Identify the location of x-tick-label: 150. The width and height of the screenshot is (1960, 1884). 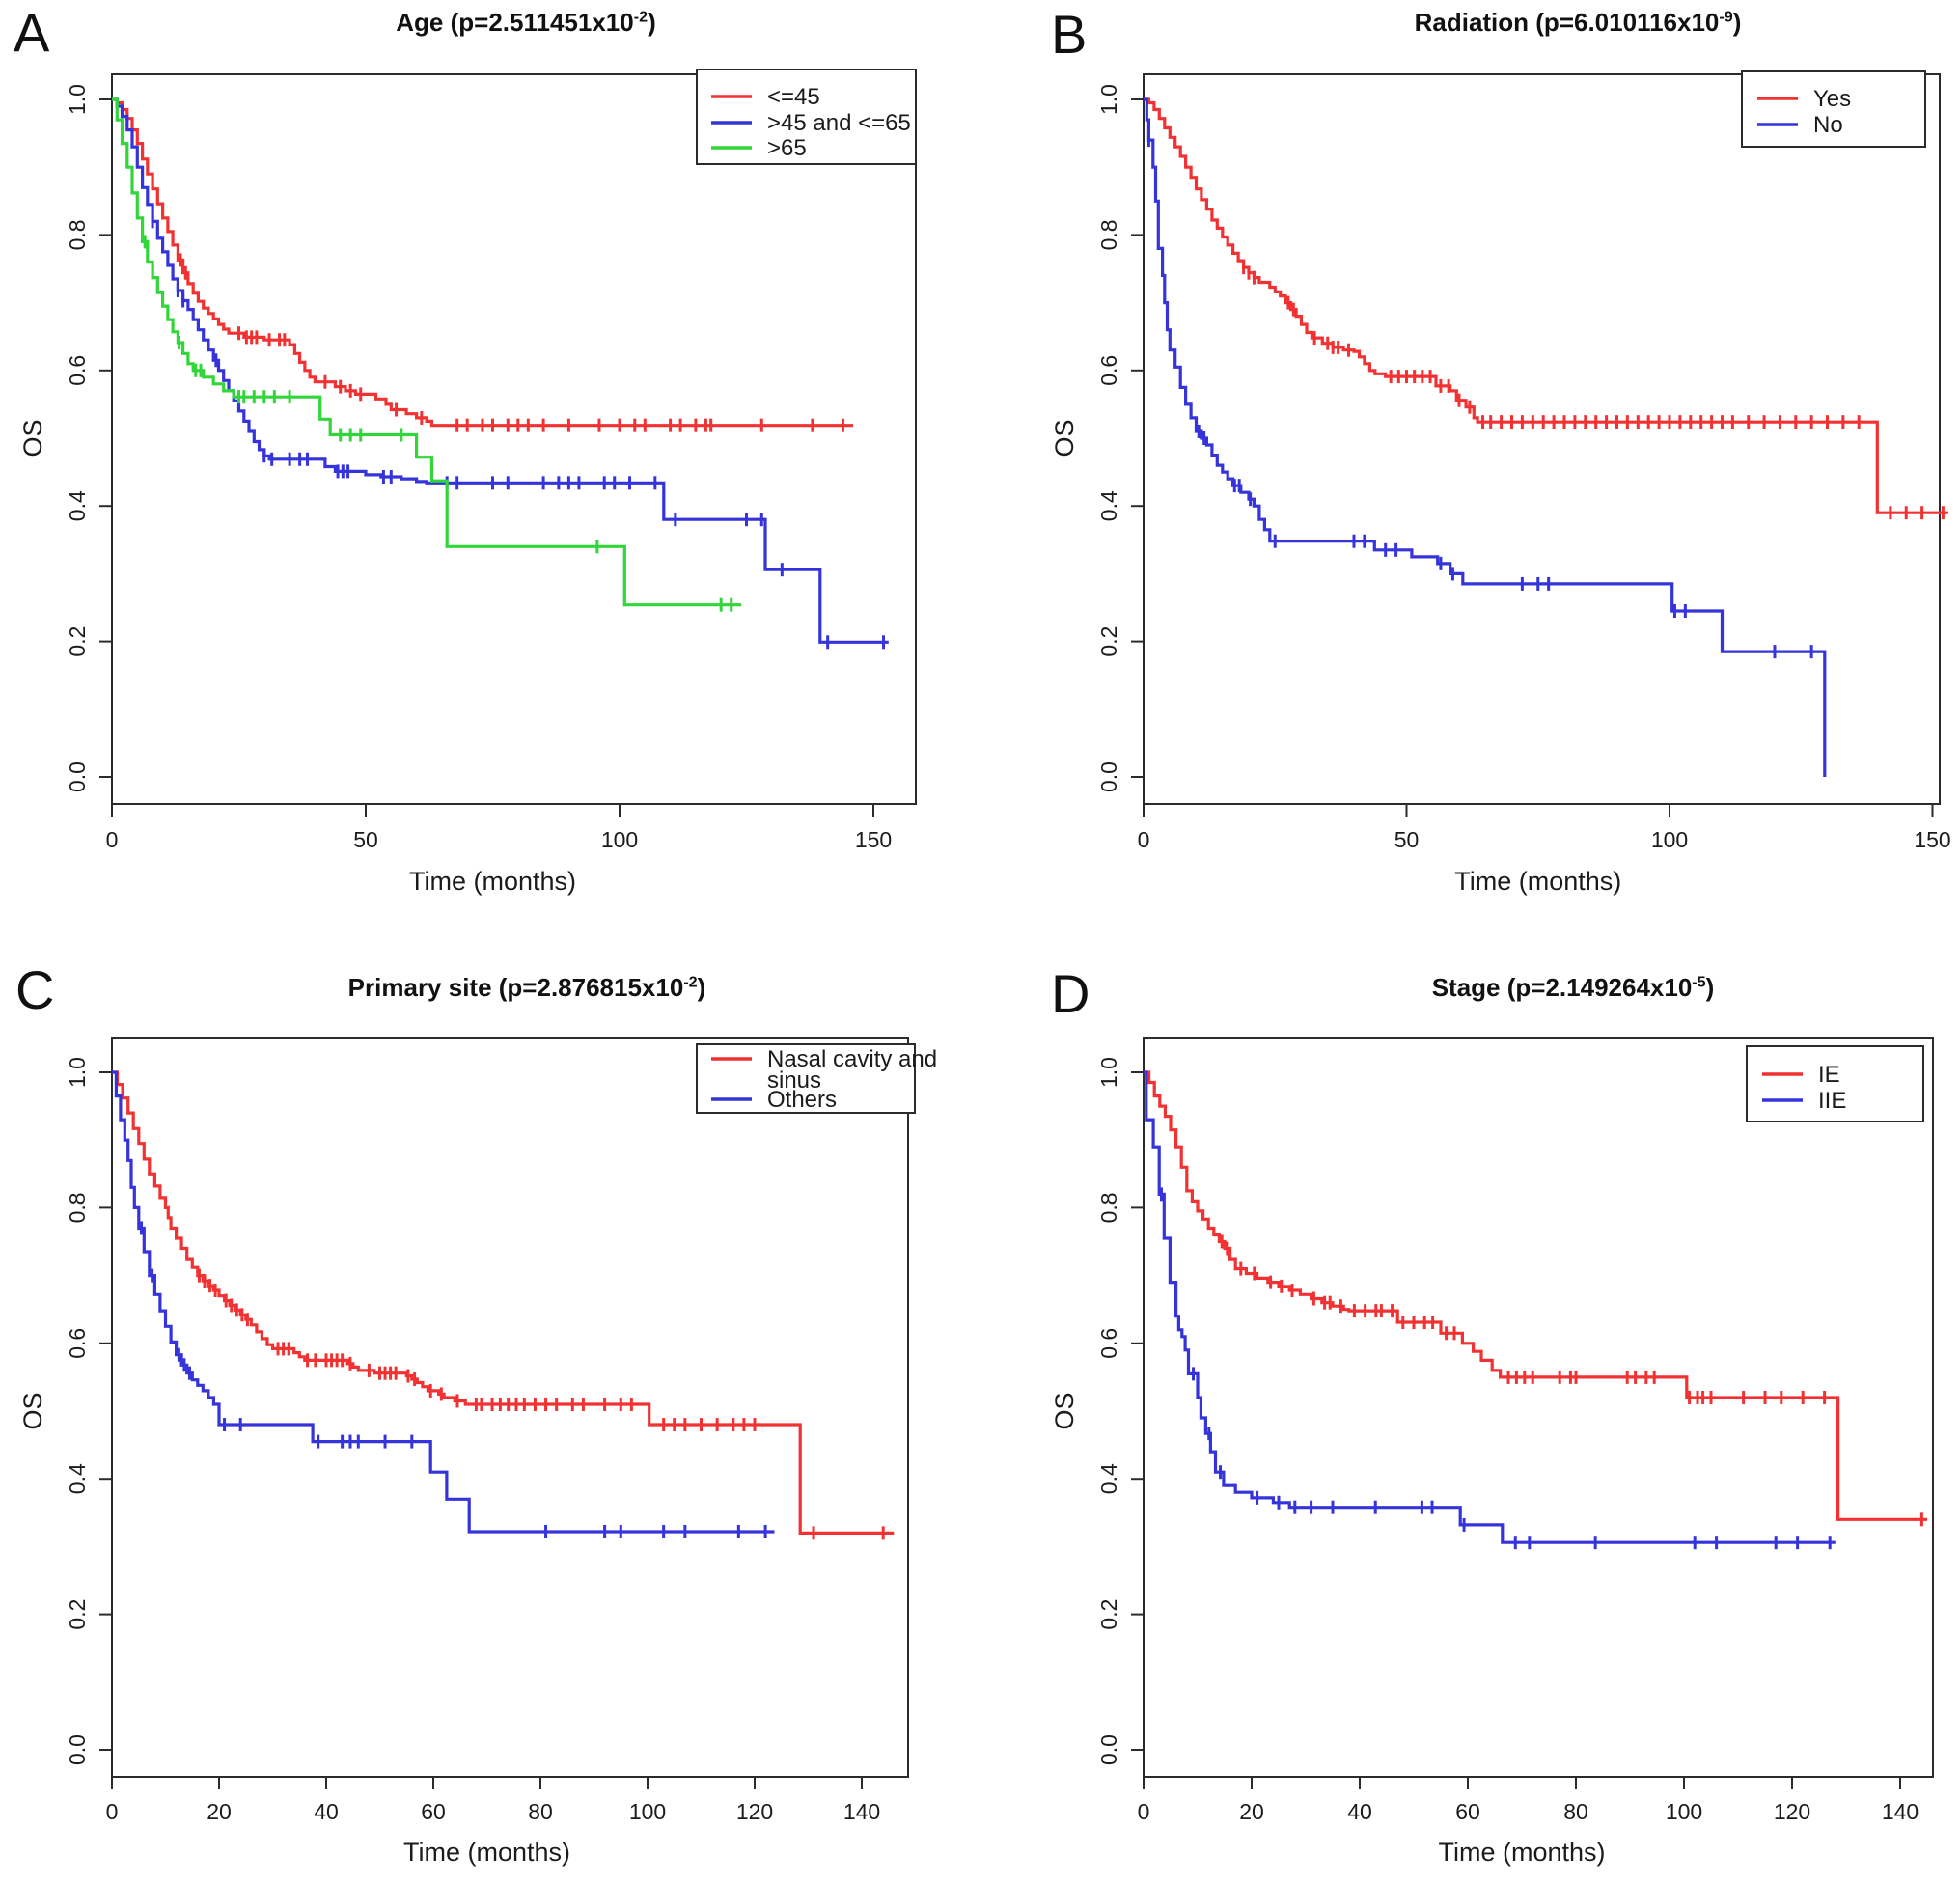
(873, 839).